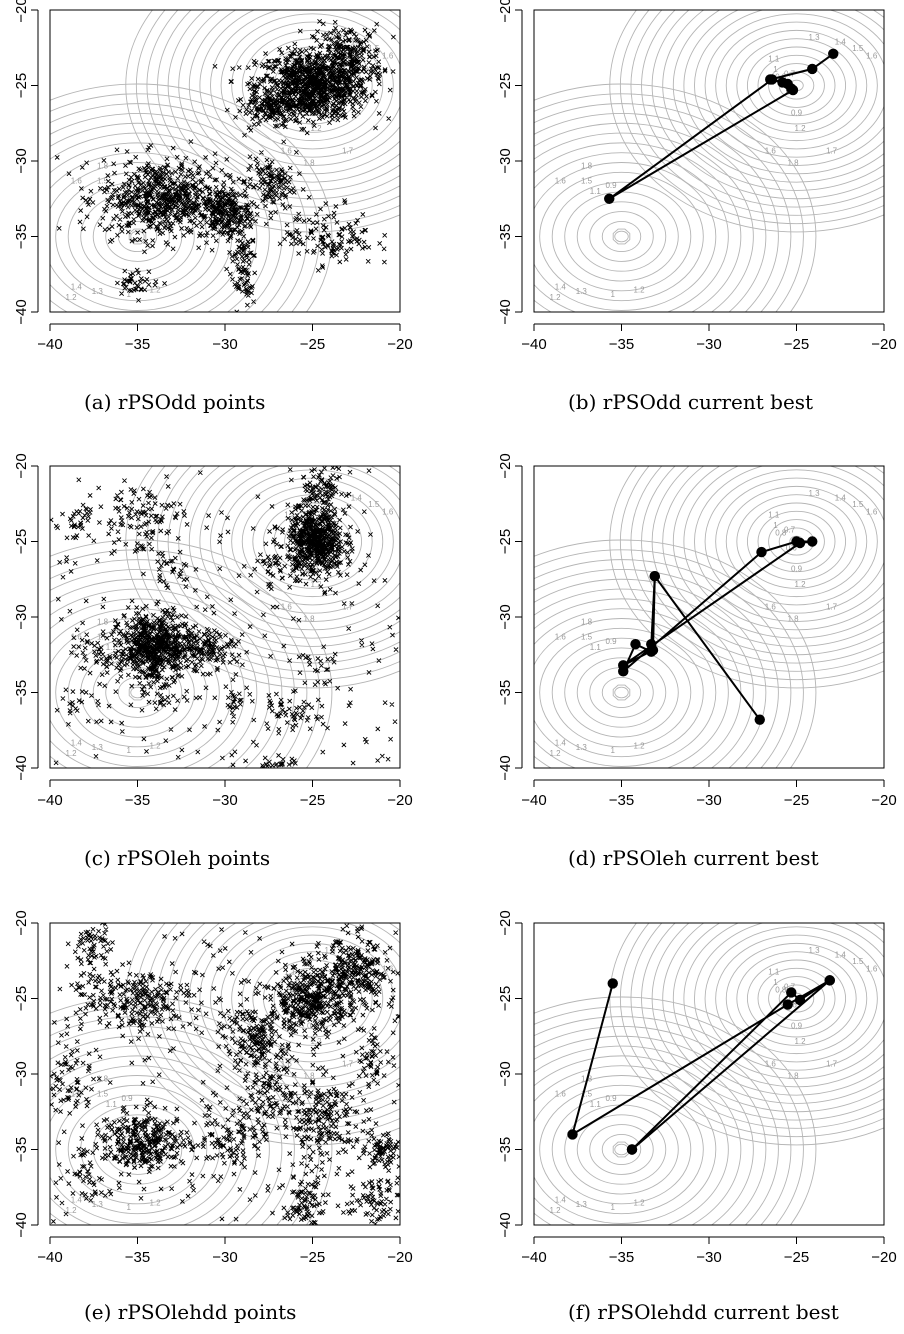 Image resolution: width=904 pixels, height=1334 pixels. What do you see at coordinates (297, 532) in the screenshot?
I see `contour-label: 0.8` at bounding box center [297, 532].